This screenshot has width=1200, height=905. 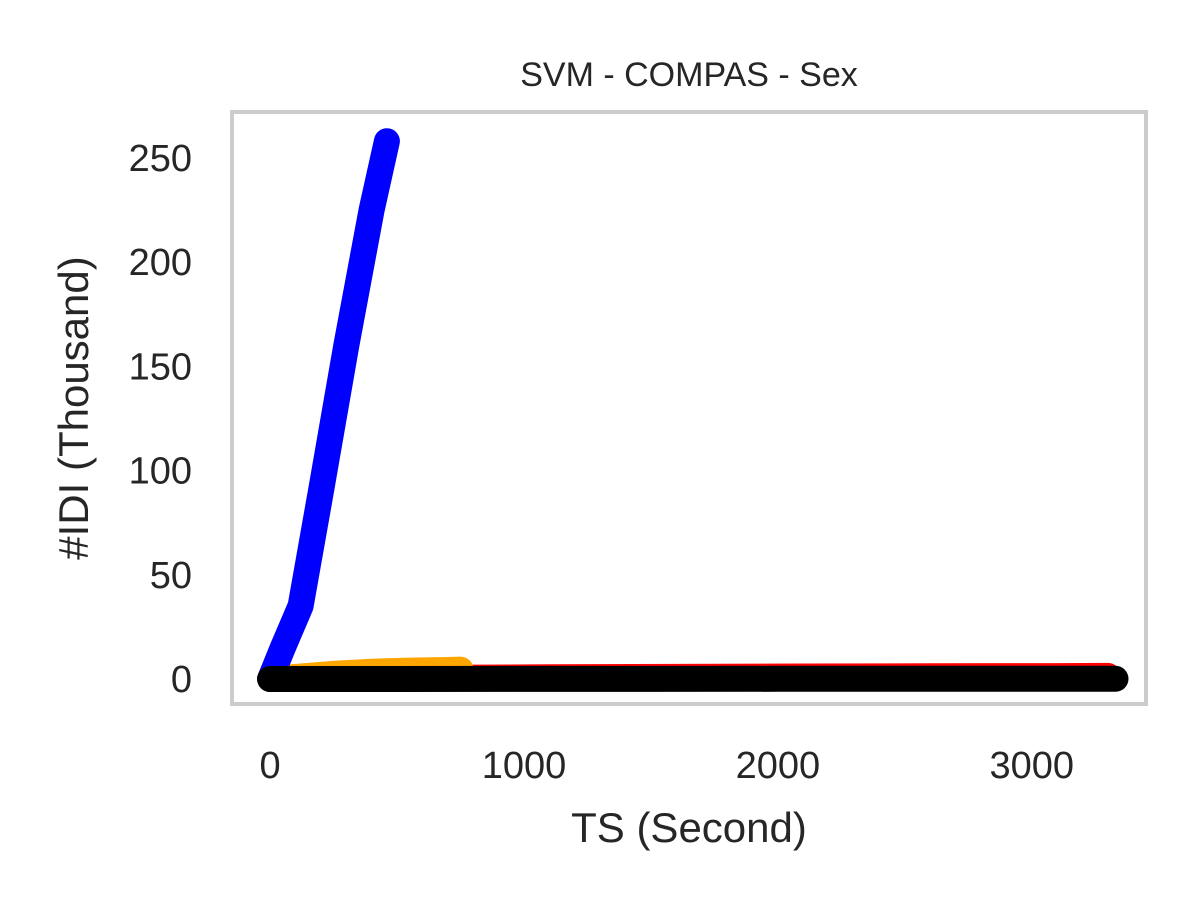 What do you see at coordinates (160, 263) in the screenshot?
I see `y-tick-label: 200` at bounding box center [160, 263].